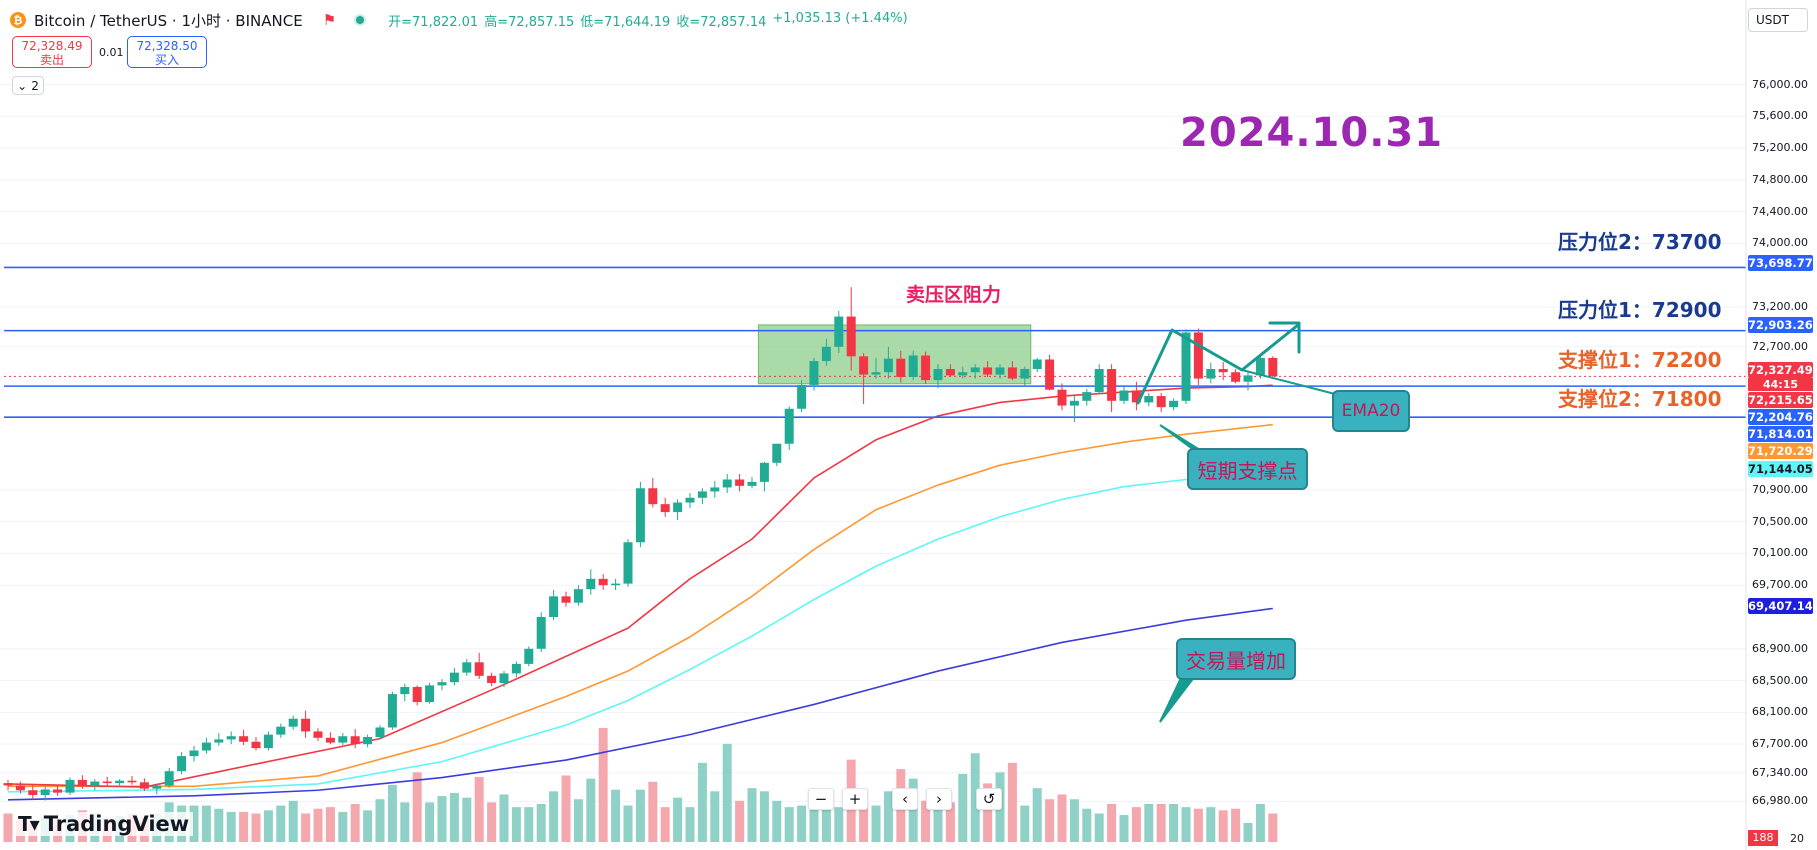  What do you see at coordinates (1780, 744) in the screenshot?
I see `y-tick-label: 67,700.00` at bounding box center [1780, 744].